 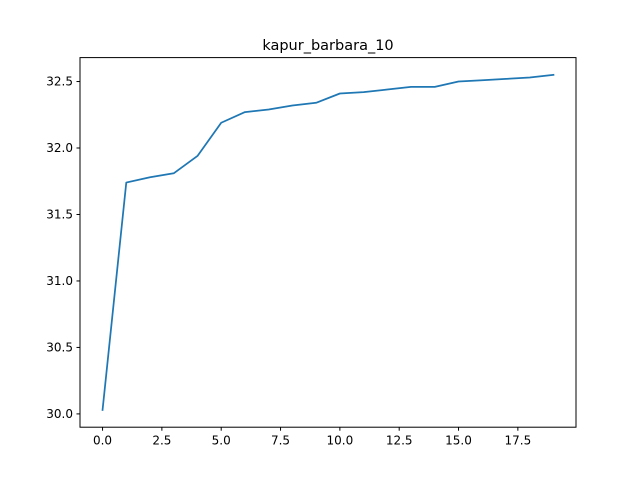 I want to click on x-axis: 0.0 2.5 5.0 7.5 10.0 12.5 15.0 17.5, so click(x=312, y=437).